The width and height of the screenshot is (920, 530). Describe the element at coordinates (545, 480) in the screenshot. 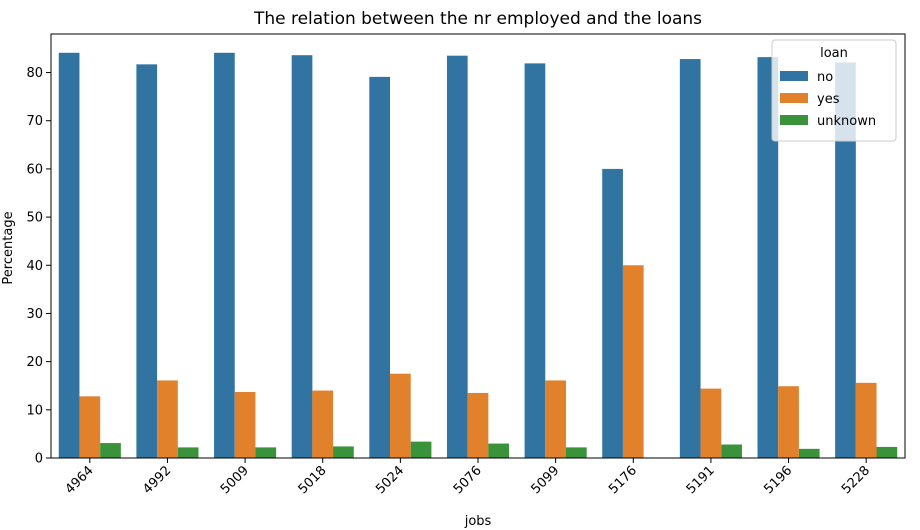

I see `x-tick-label-5099: 5099` at that location.